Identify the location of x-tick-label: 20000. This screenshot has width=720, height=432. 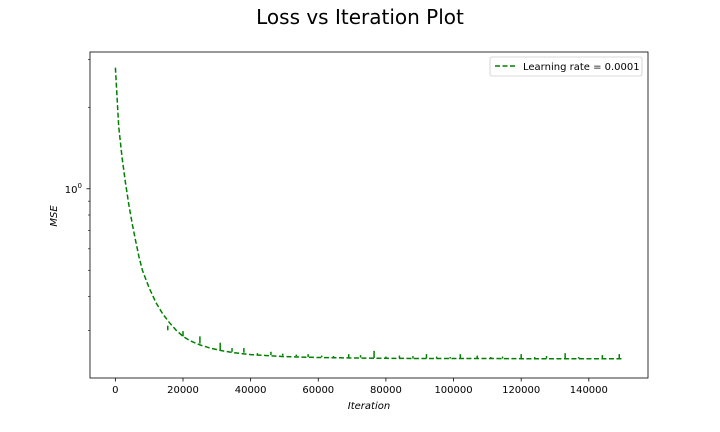
(183, 390).